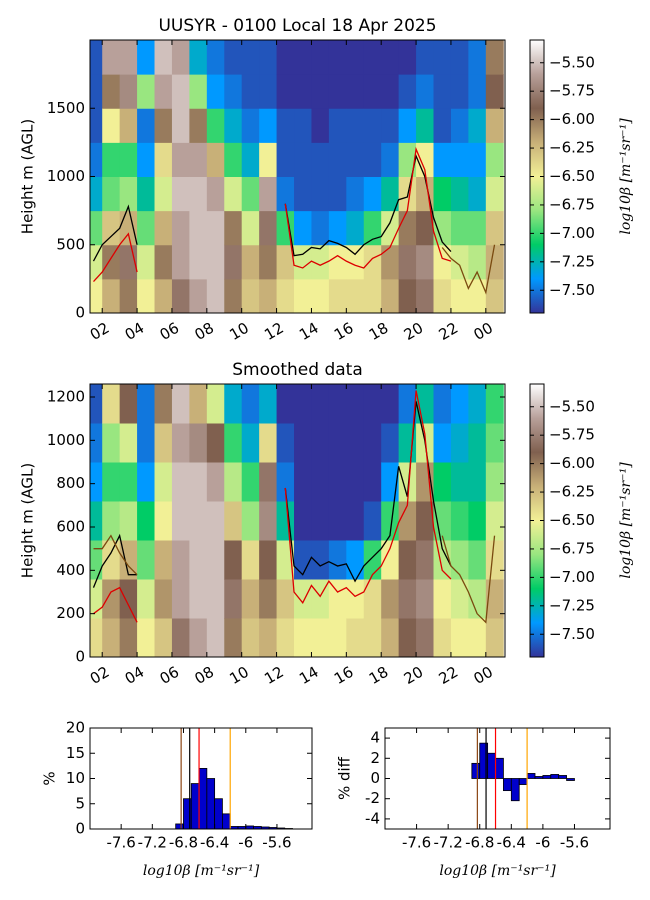  What do you see at coordinates (214, 843) in the screenshot?
I see `x-tick-label: -6.4` at bounding box center [214, 843].